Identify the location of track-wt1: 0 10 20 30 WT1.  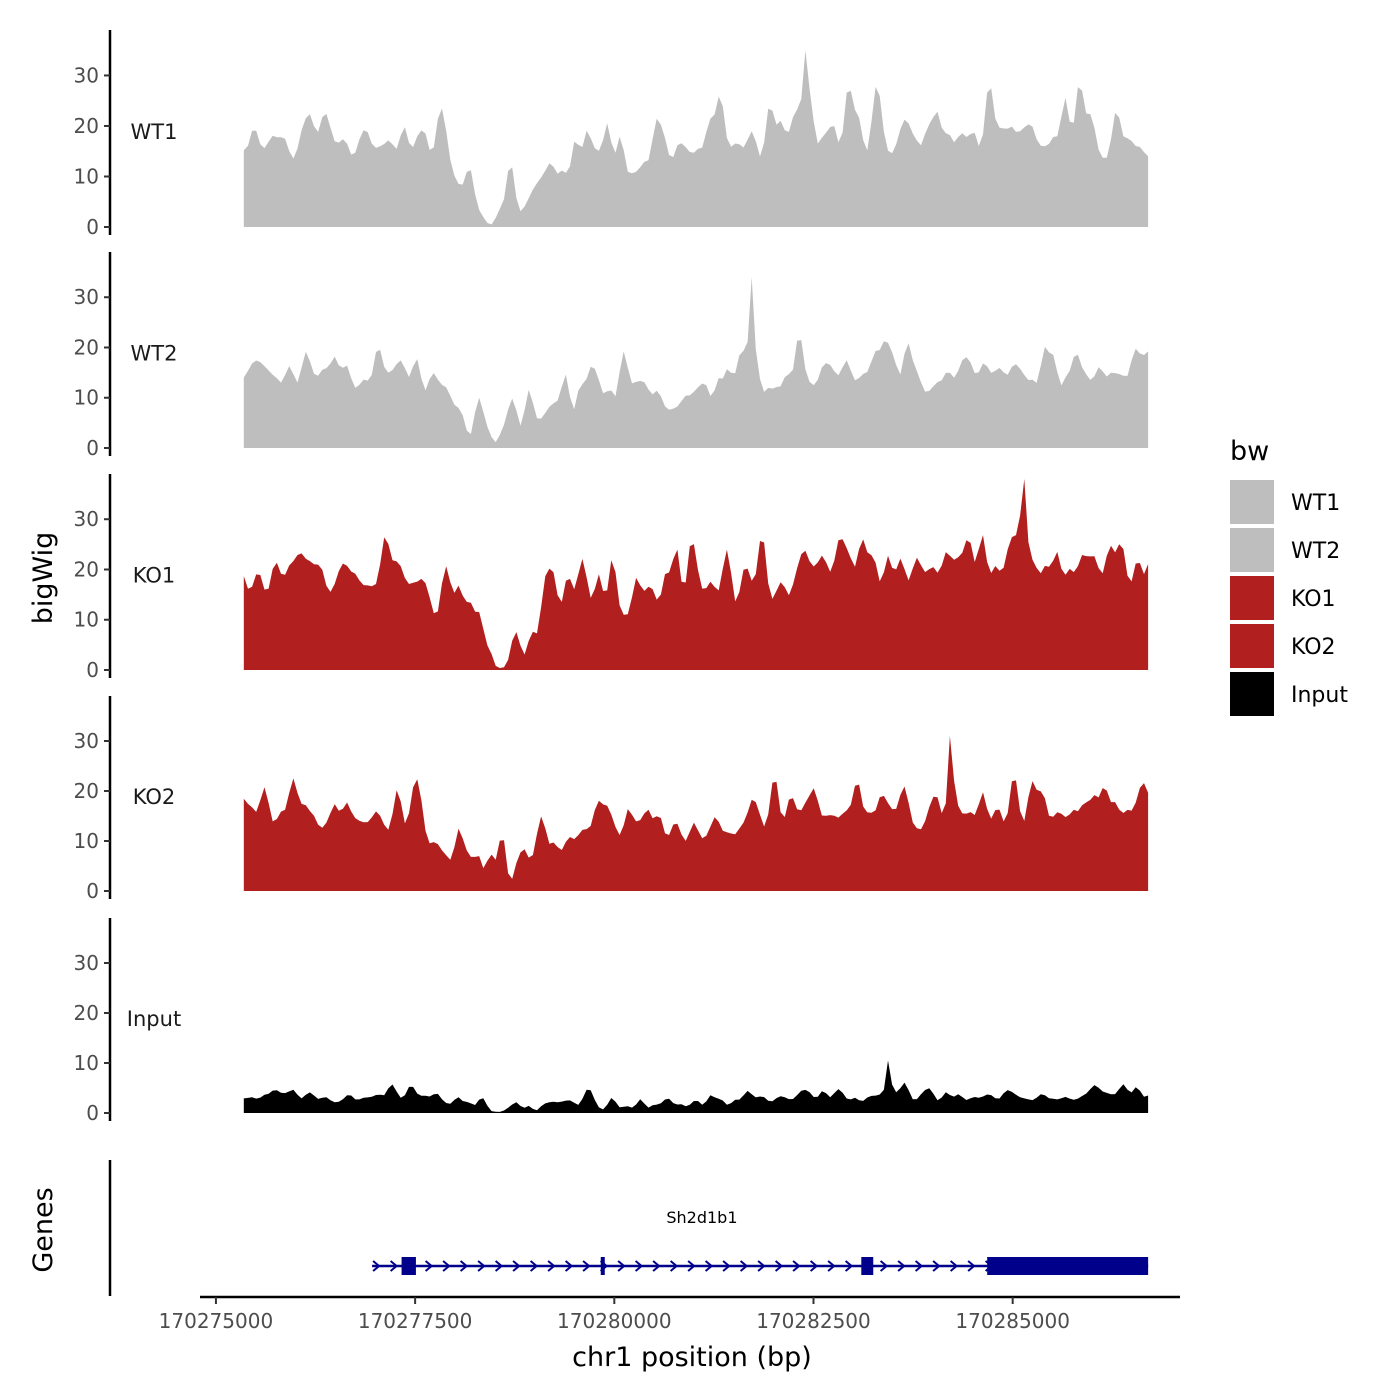
(611, 134).